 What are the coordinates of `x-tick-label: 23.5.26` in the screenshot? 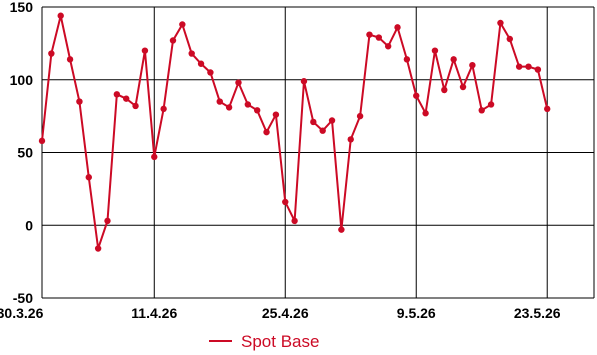 It's located at (537, 313).